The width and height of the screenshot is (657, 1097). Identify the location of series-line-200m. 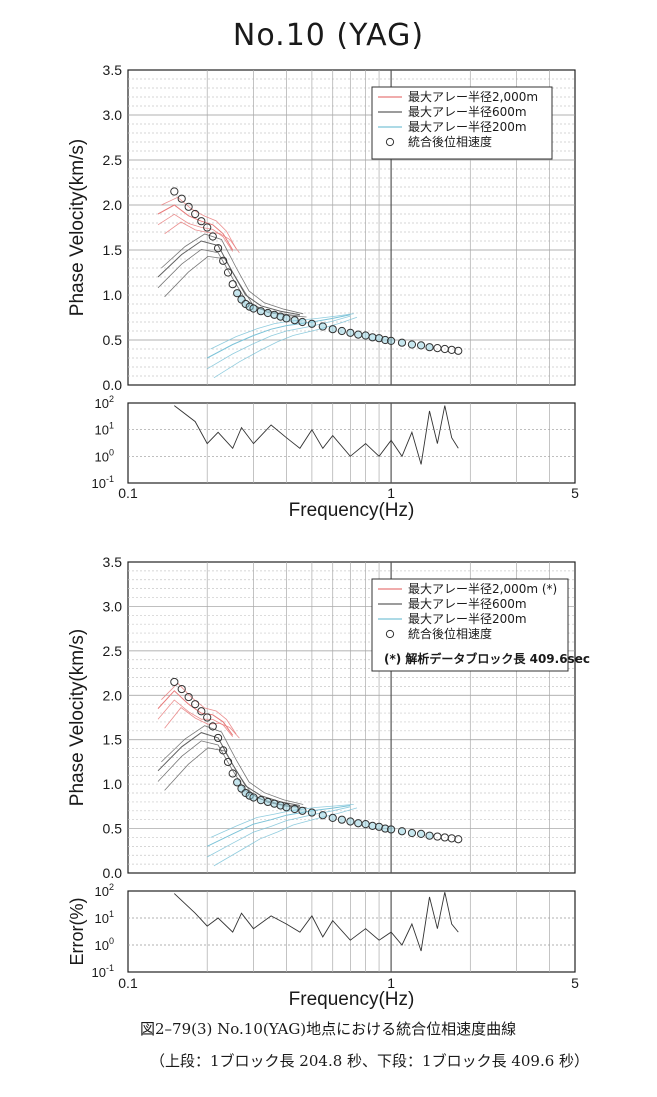
(278, 826).